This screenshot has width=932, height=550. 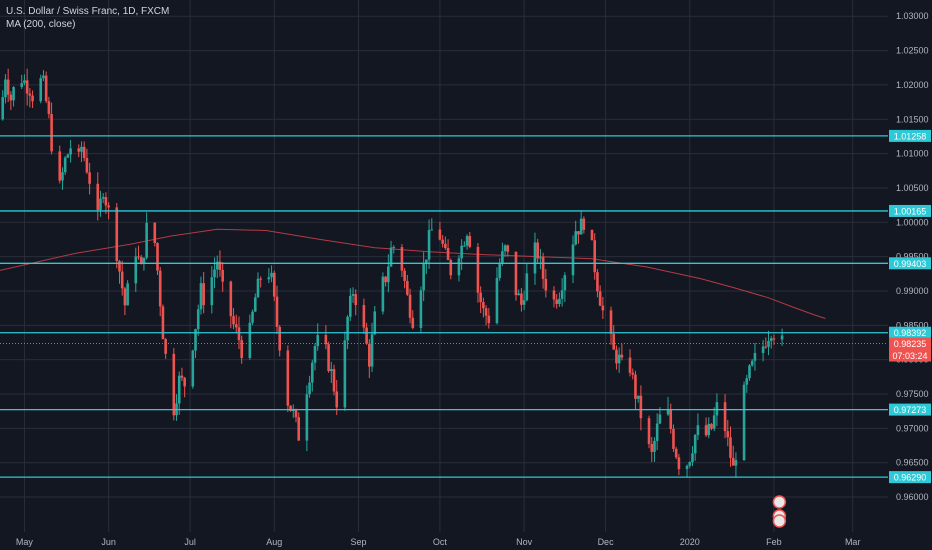 I want to click on event-markers, so click(x=779, y=511).